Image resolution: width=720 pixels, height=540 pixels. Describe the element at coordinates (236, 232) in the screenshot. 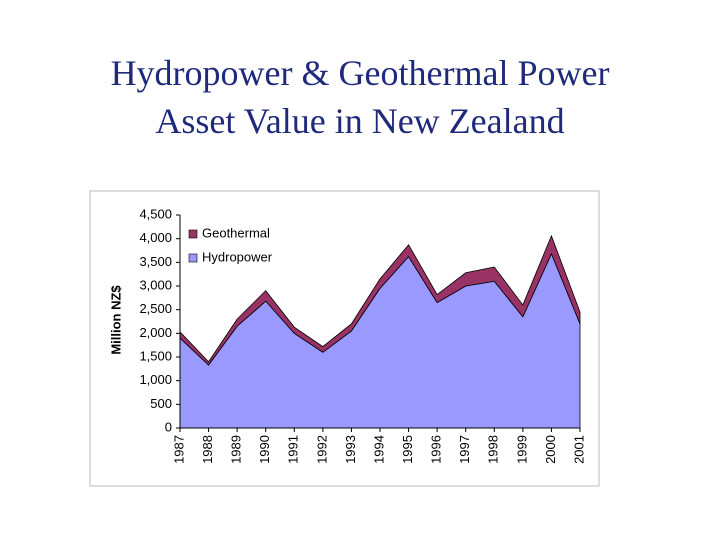

I see `legend-label: Geothermal` at that location.